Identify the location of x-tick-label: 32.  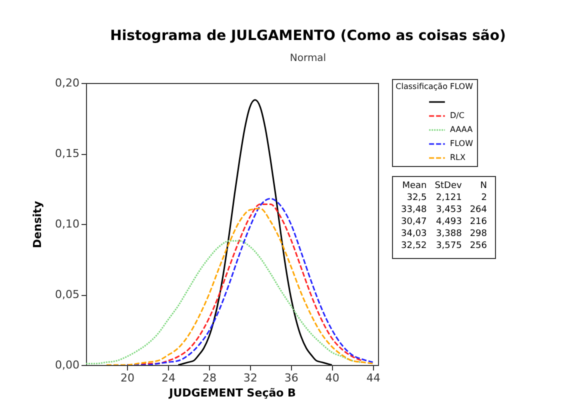
(250, 378).